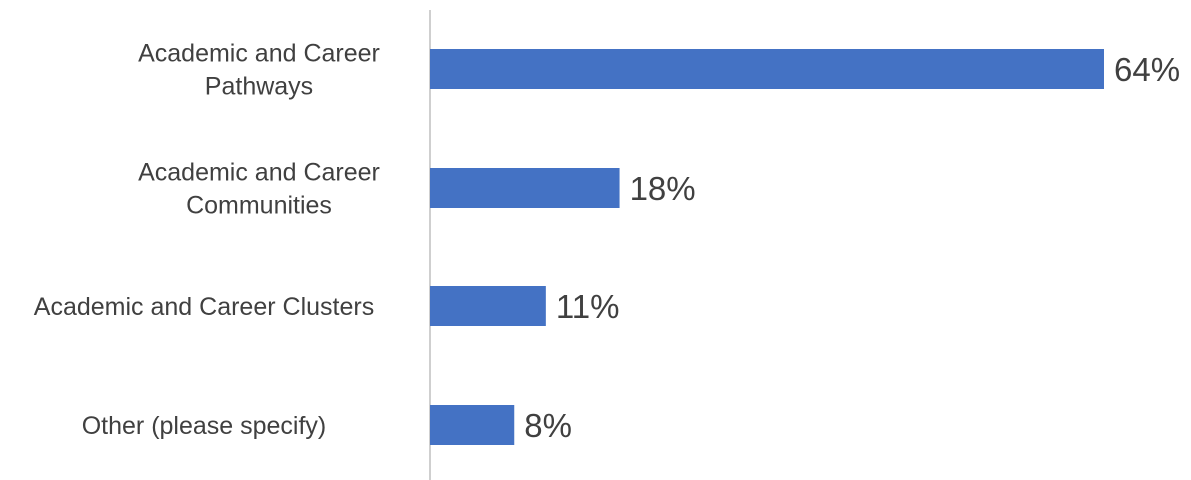  Describe the element at coordinates (259, 87) in the screenshot. I see `category-label-0-line-1: Pathways` at that location.